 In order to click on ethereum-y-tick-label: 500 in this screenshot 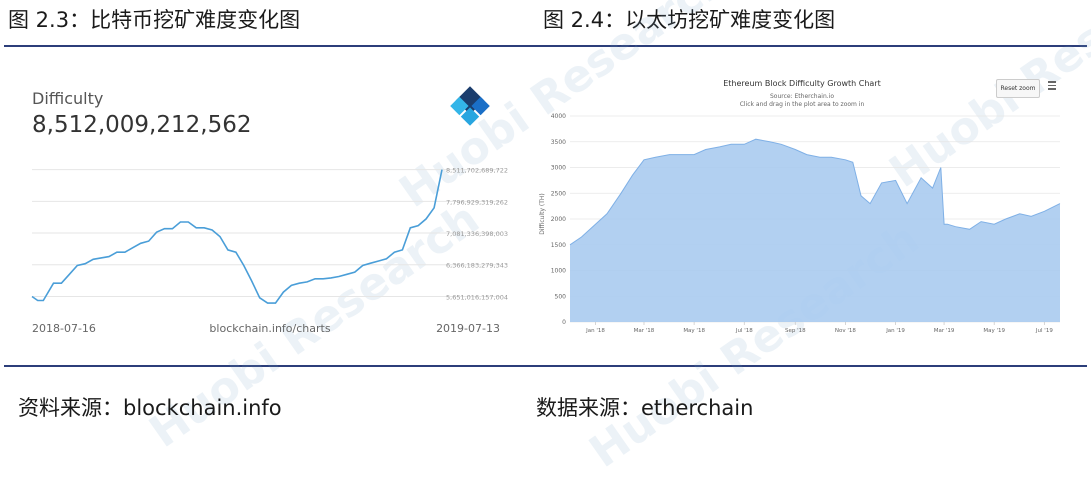, I will do `click(561, 296)`.